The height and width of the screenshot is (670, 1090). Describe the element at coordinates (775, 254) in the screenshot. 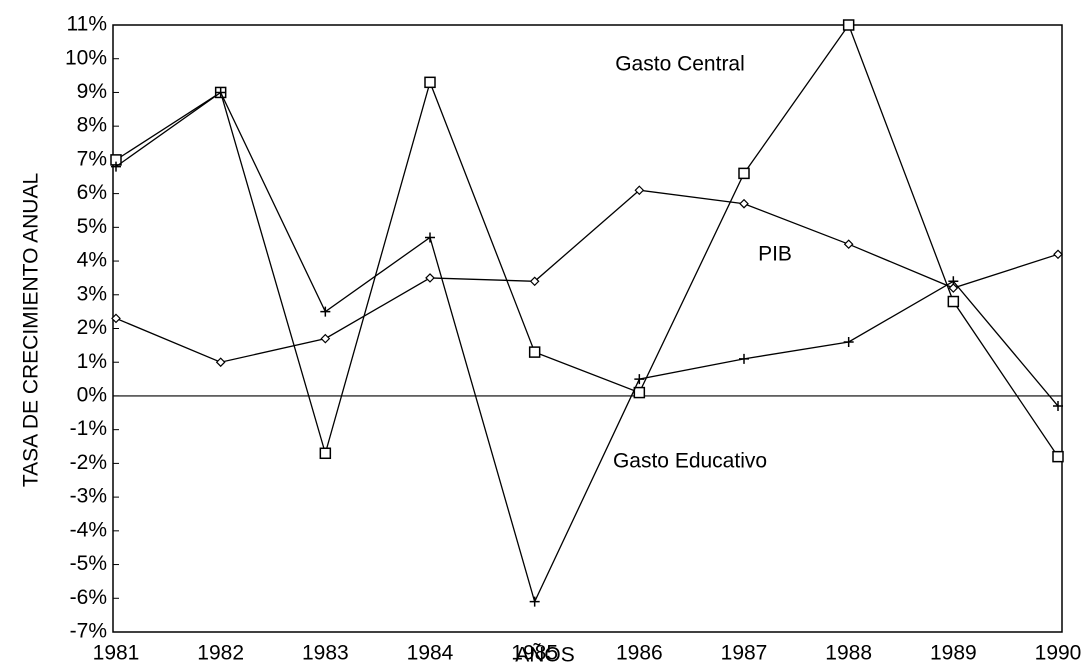

I see `series-label: PIB` at that location.